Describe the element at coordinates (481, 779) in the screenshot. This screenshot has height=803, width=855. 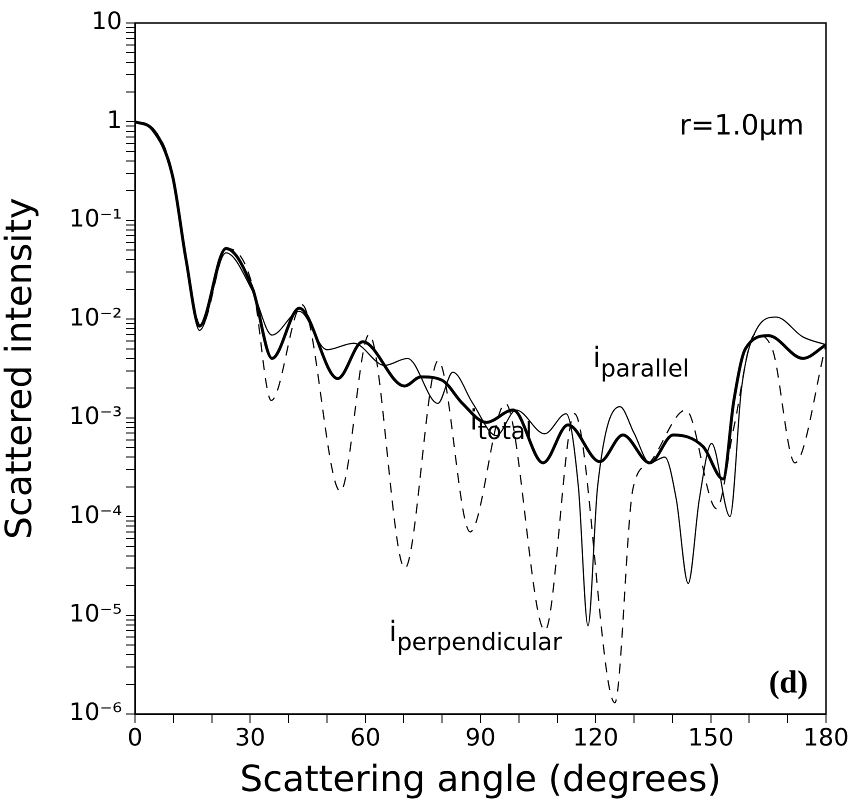
I see `x-axis-title: Scattering angle (degrees)` at that location.